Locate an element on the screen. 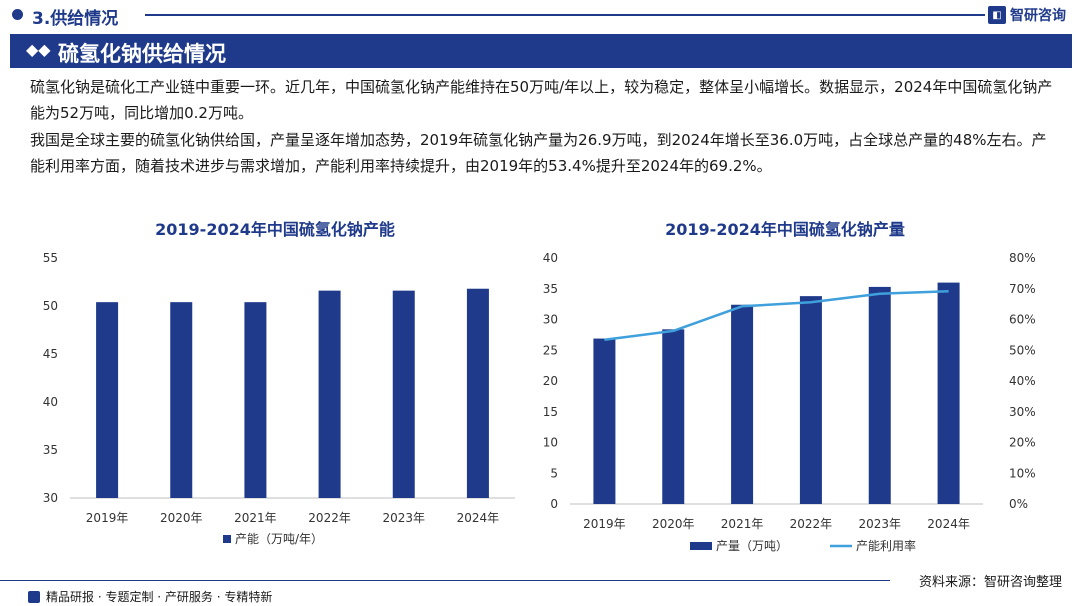  title-banner: ◆◆ 硫氢化钠供给情况 is located at coordinates (541, 51).